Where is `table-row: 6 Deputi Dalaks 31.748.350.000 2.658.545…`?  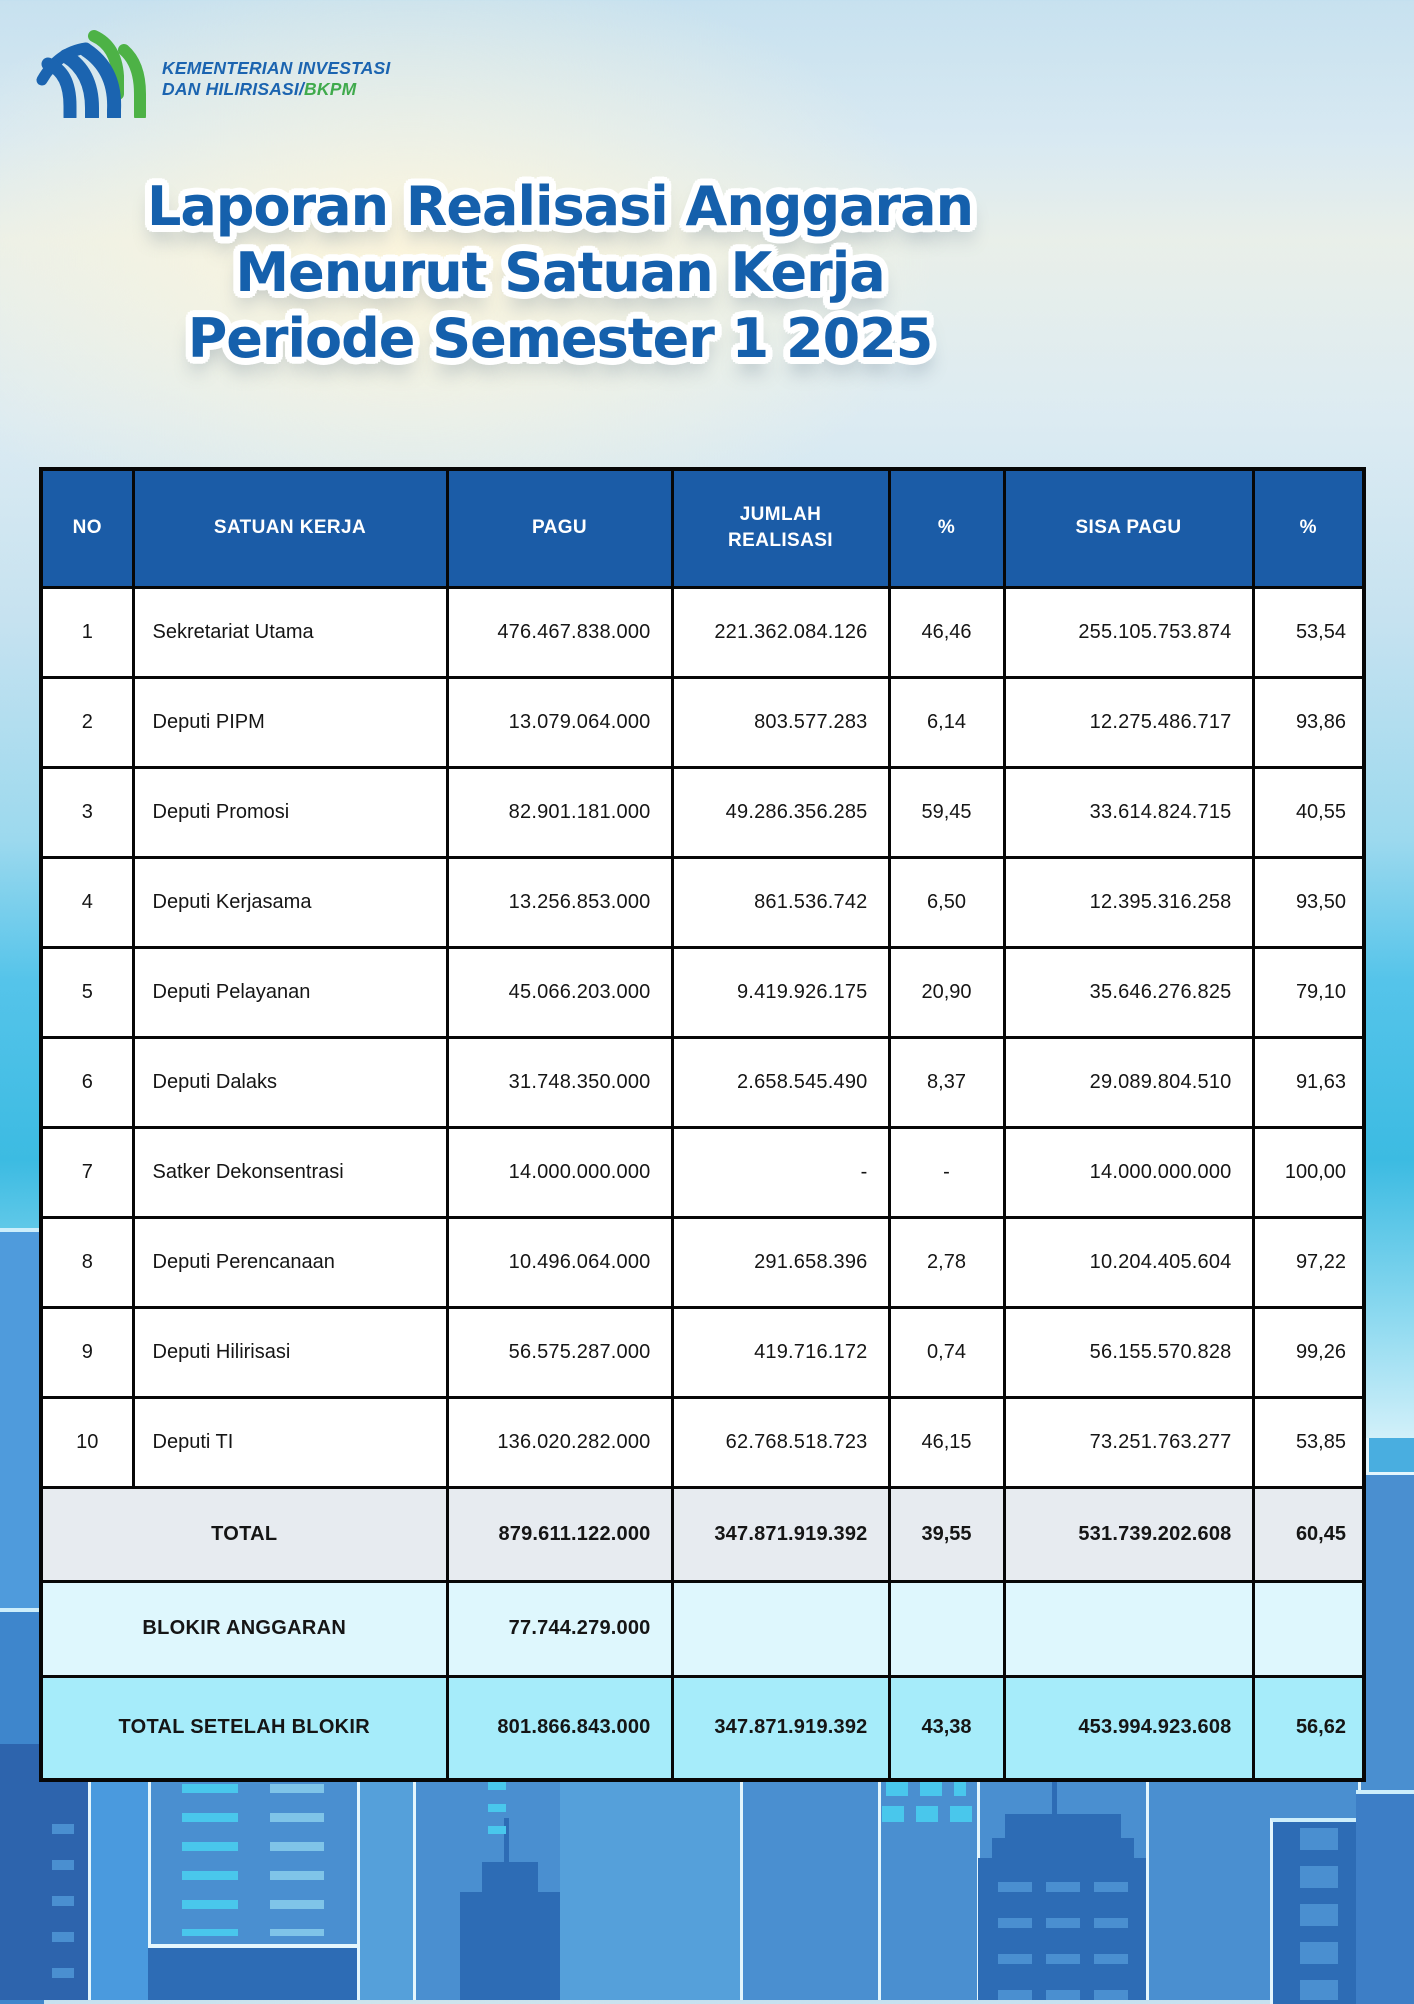 table-row: 6 Deputi Dalaks 31.748.350.000 2.658.545… is located at coordinates (702, 1082).